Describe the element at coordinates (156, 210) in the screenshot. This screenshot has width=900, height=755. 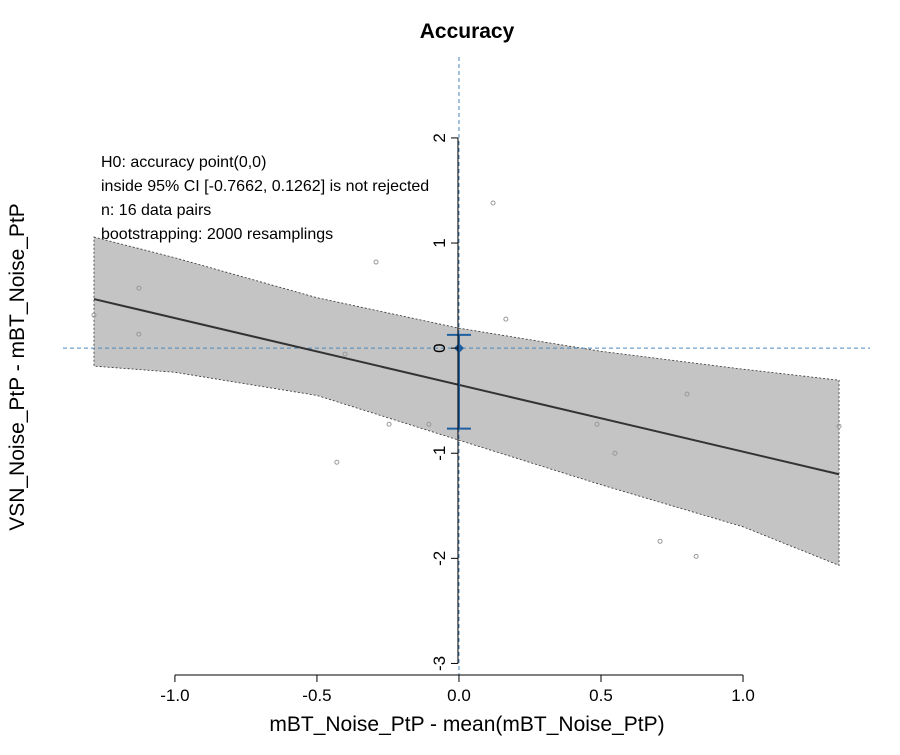
I see `annotation: n: 16 data pairs` at that location.